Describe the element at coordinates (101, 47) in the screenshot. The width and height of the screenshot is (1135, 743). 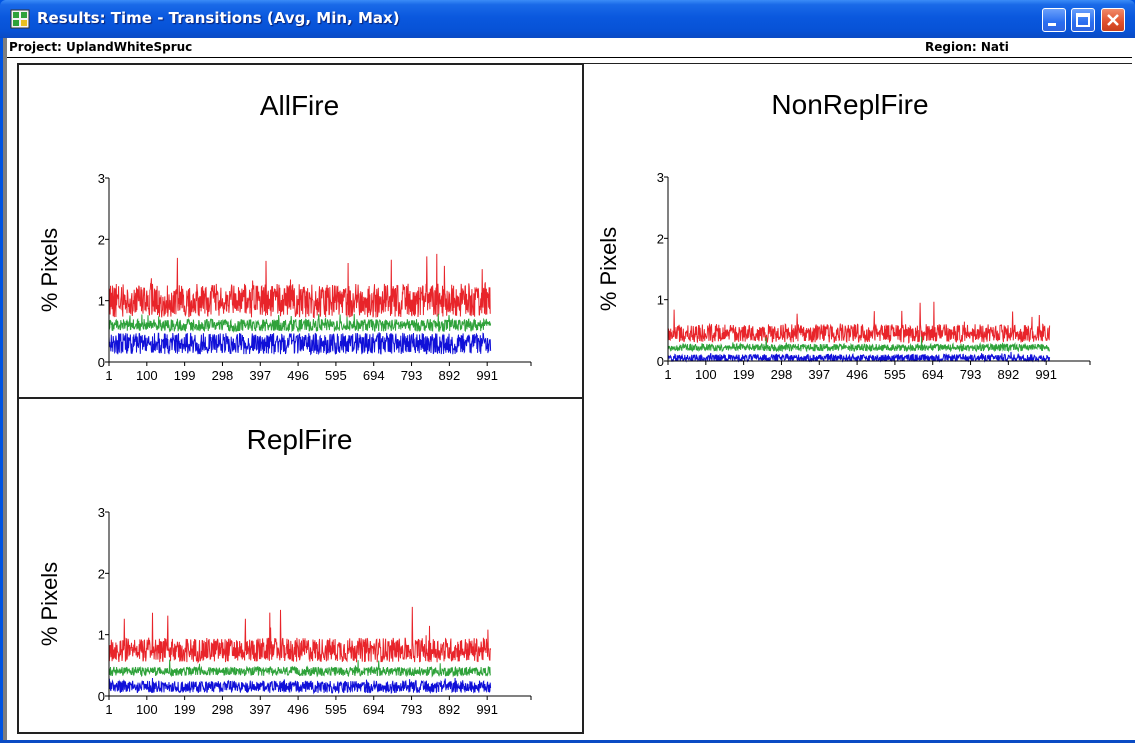
I see `project-label: Project: UplandWhiteSpruc` at that location.